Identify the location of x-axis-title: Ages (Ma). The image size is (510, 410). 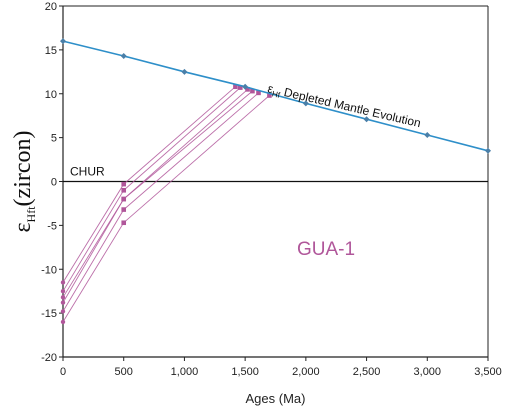
(276, 398).